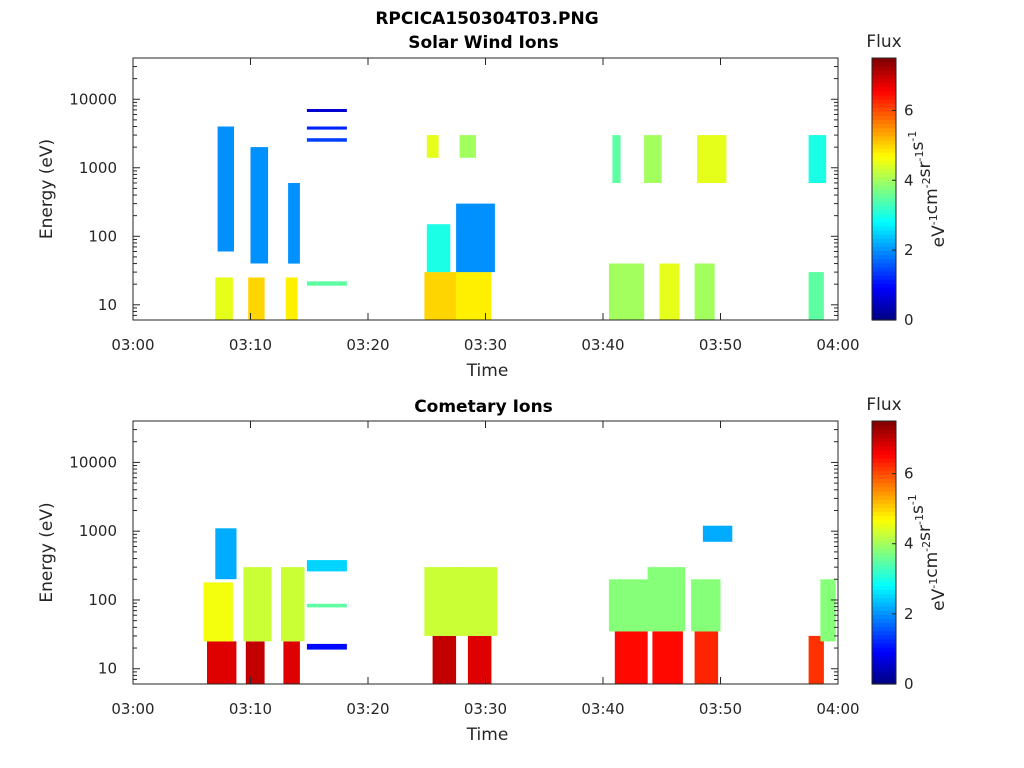 This screenshot has height=768, width=1024. I want to click on y-tick-label: 100, so click(102, 600).